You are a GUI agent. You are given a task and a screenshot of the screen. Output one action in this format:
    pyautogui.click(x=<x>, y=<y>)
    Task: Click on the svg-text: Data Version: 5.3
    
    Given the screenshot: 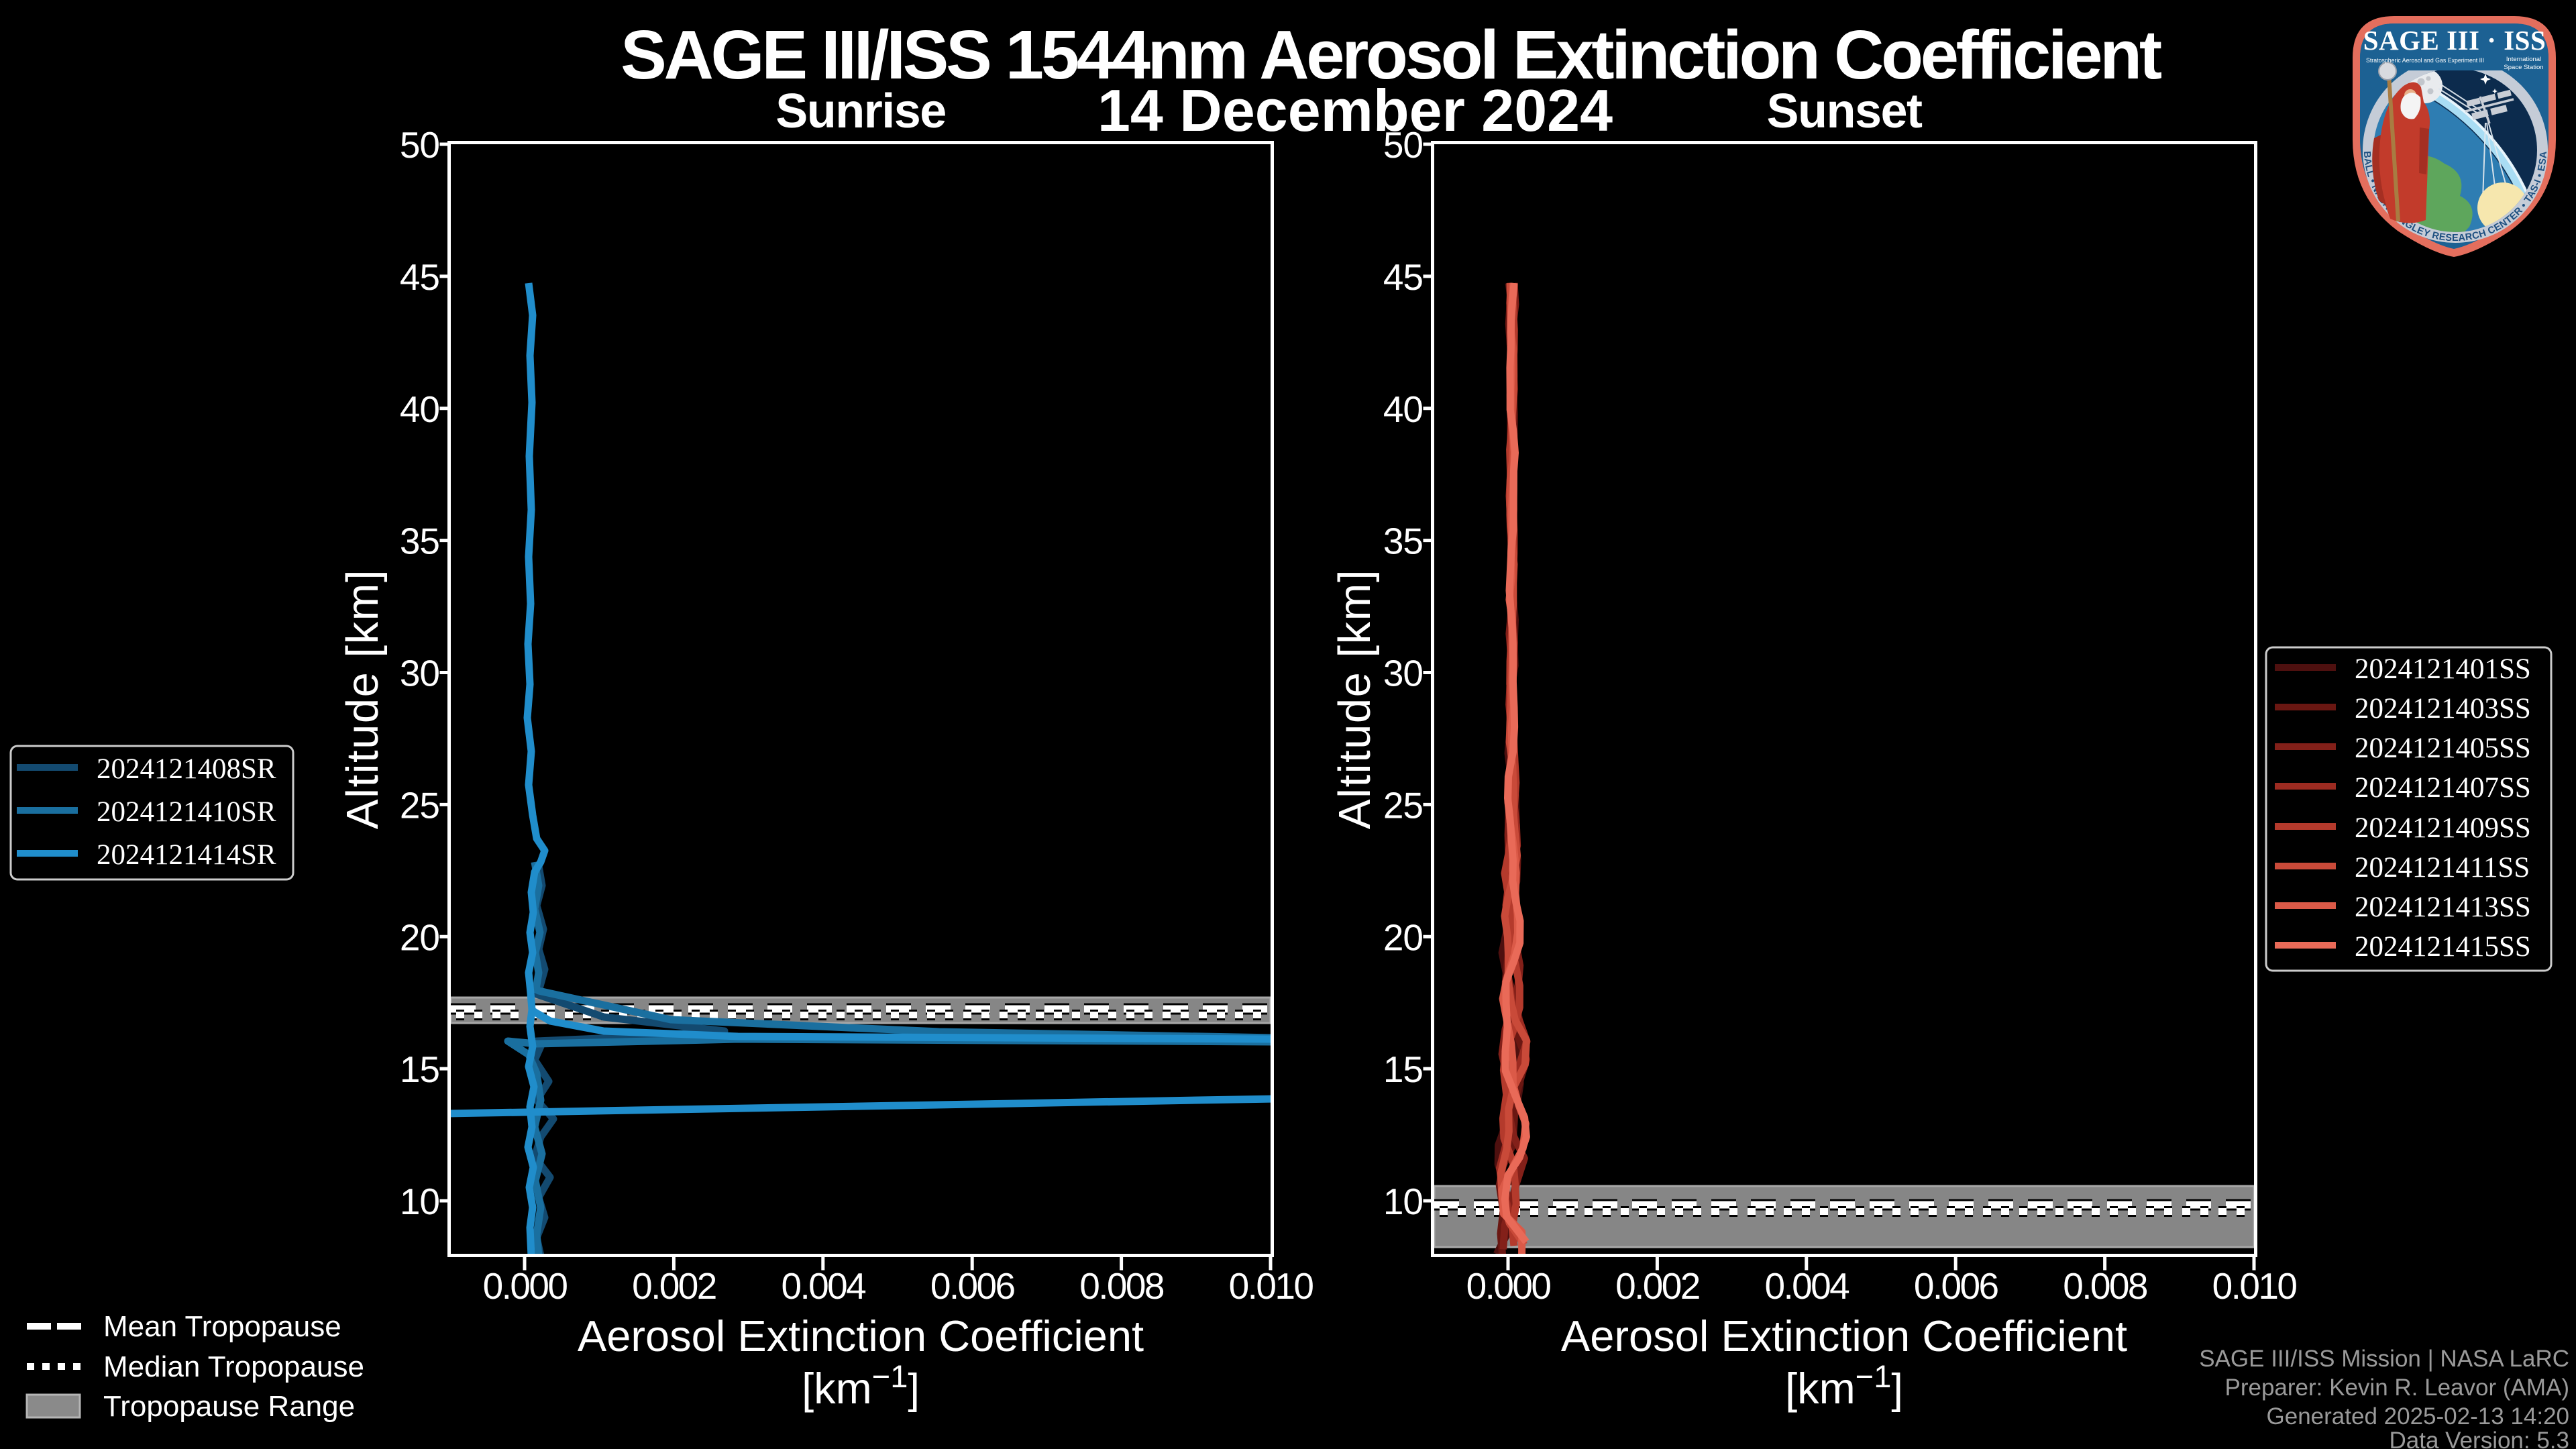 What is the action you would take?
    pyautogui.click(x=2480, y=1438)
    